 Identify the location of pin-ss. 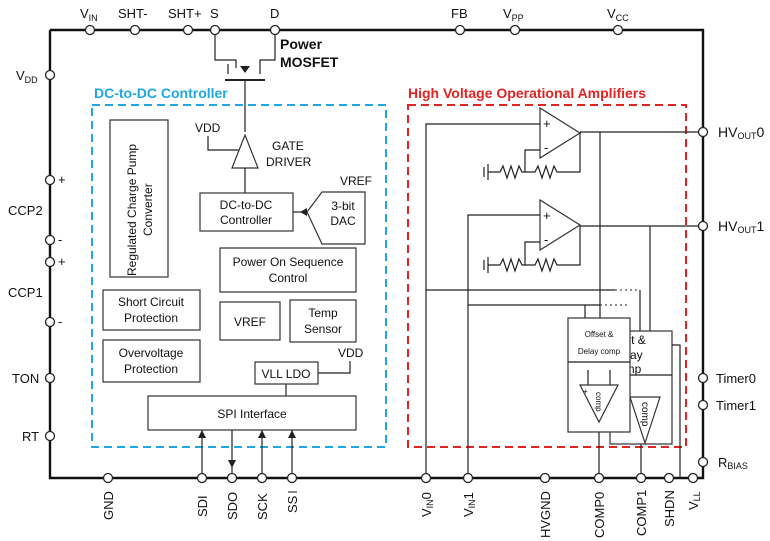
(292, 478).